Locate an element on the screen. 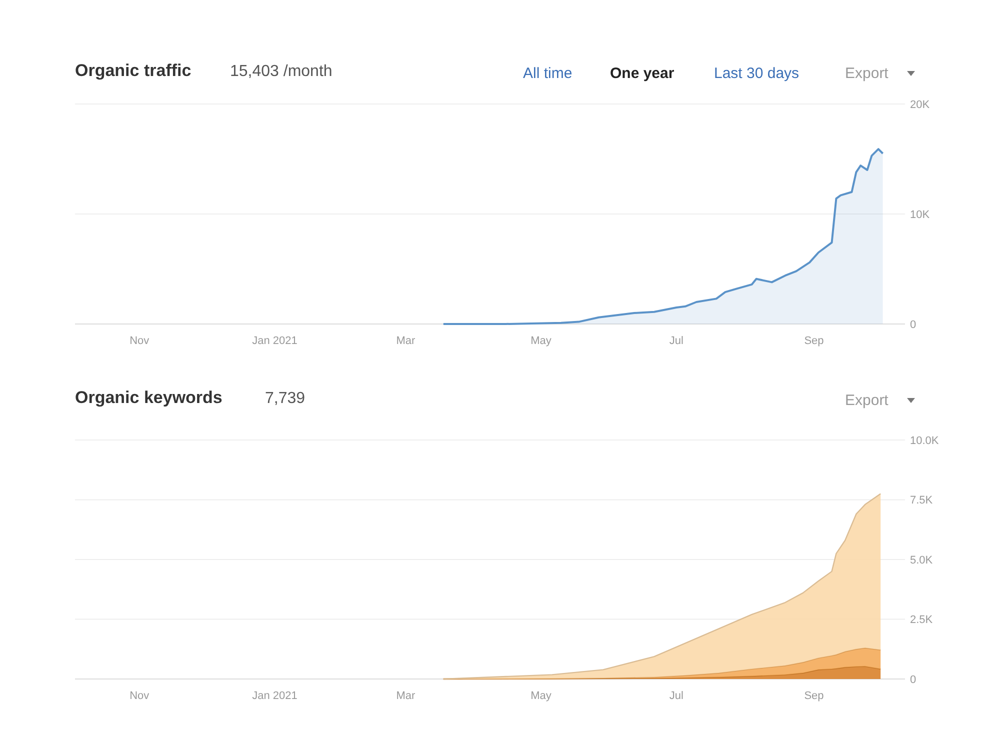 The image size is (1000, 750). chart-subtitle: 15,403 /month is located at coordinates (281, 71).